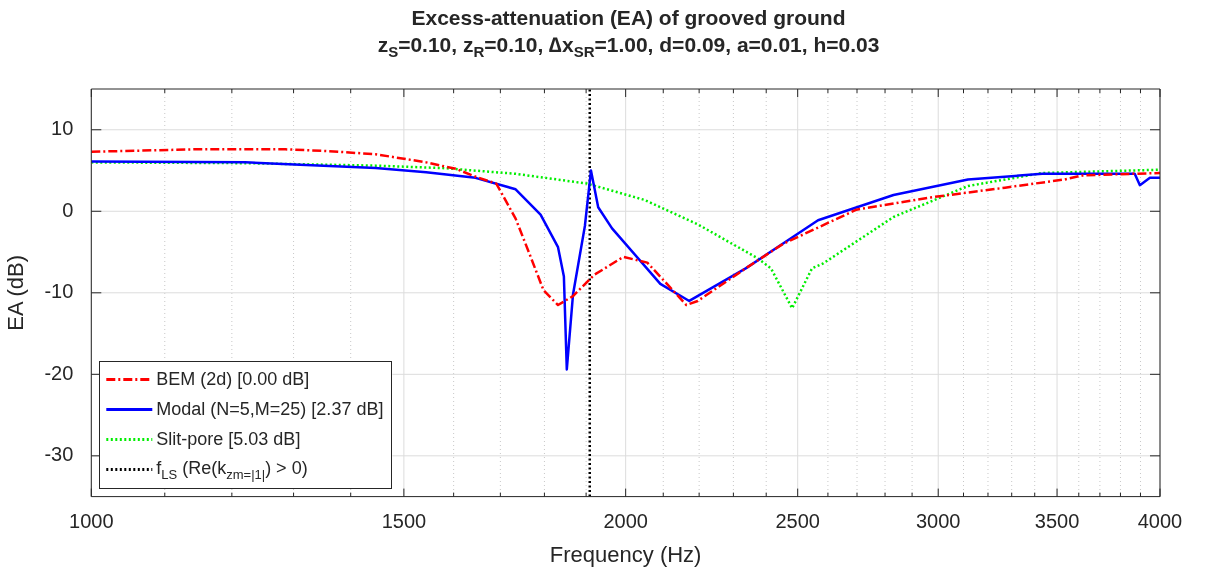  I want to click on x-tick-label: 1000, so click(91, 521).